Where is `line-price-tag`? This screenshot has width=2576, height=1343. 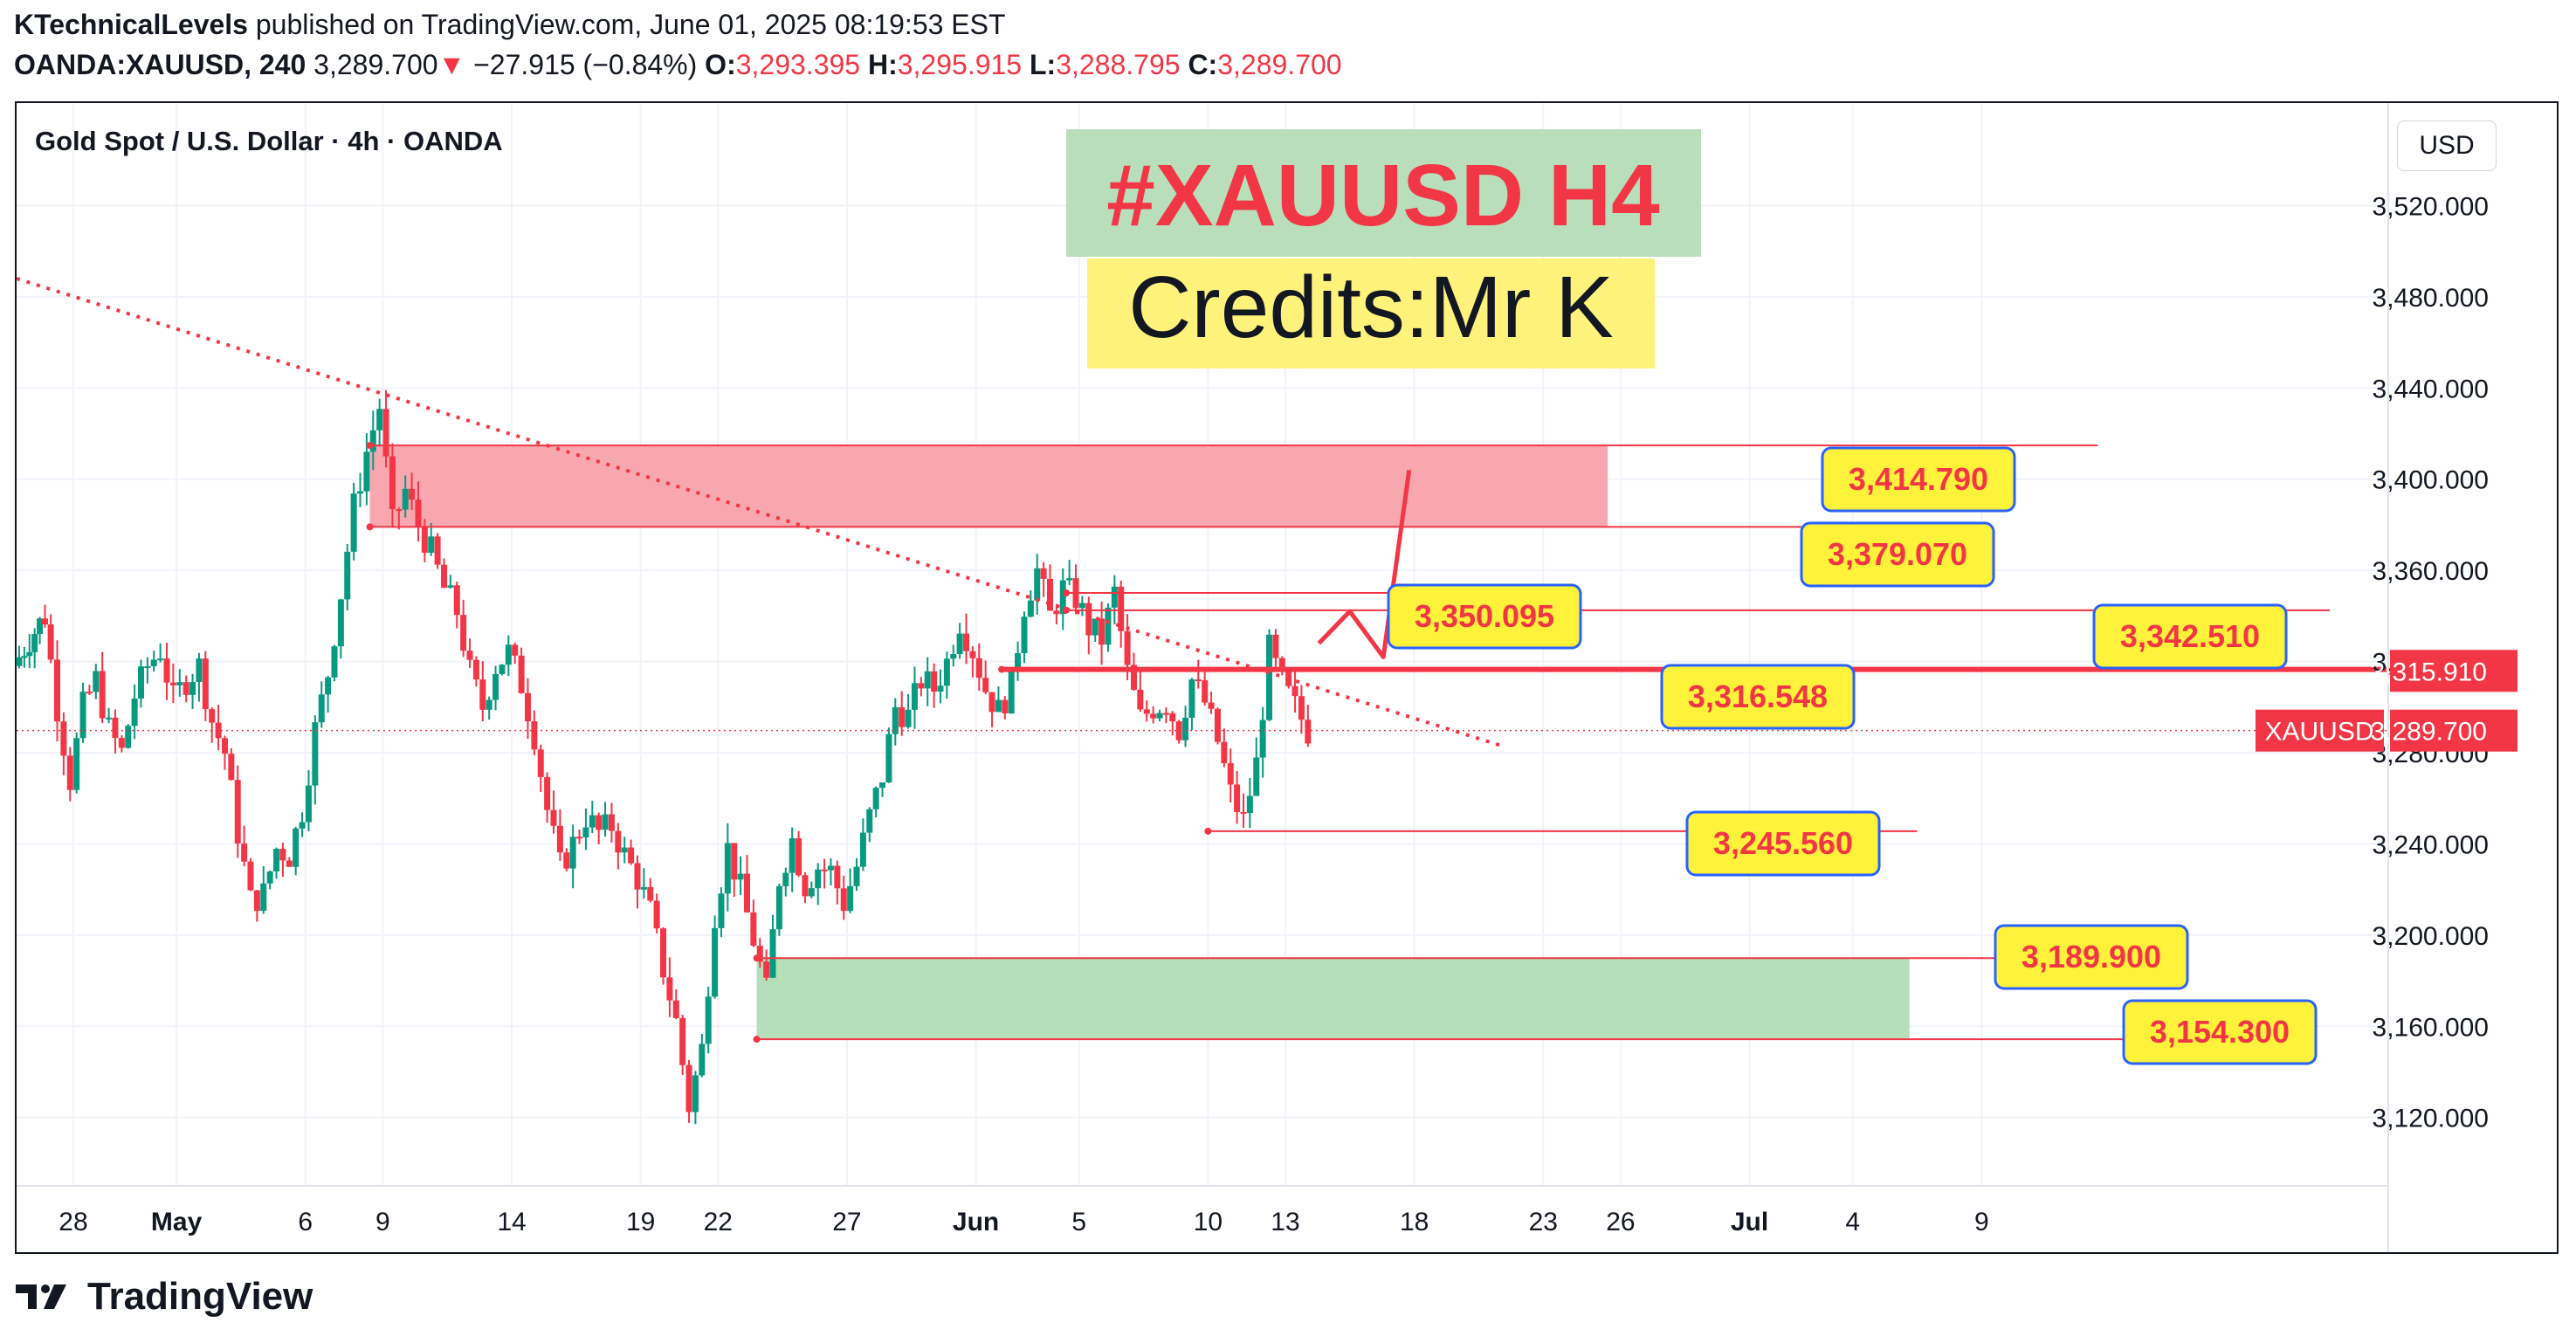 line-price-tag is located at coordinates (2453, 671).